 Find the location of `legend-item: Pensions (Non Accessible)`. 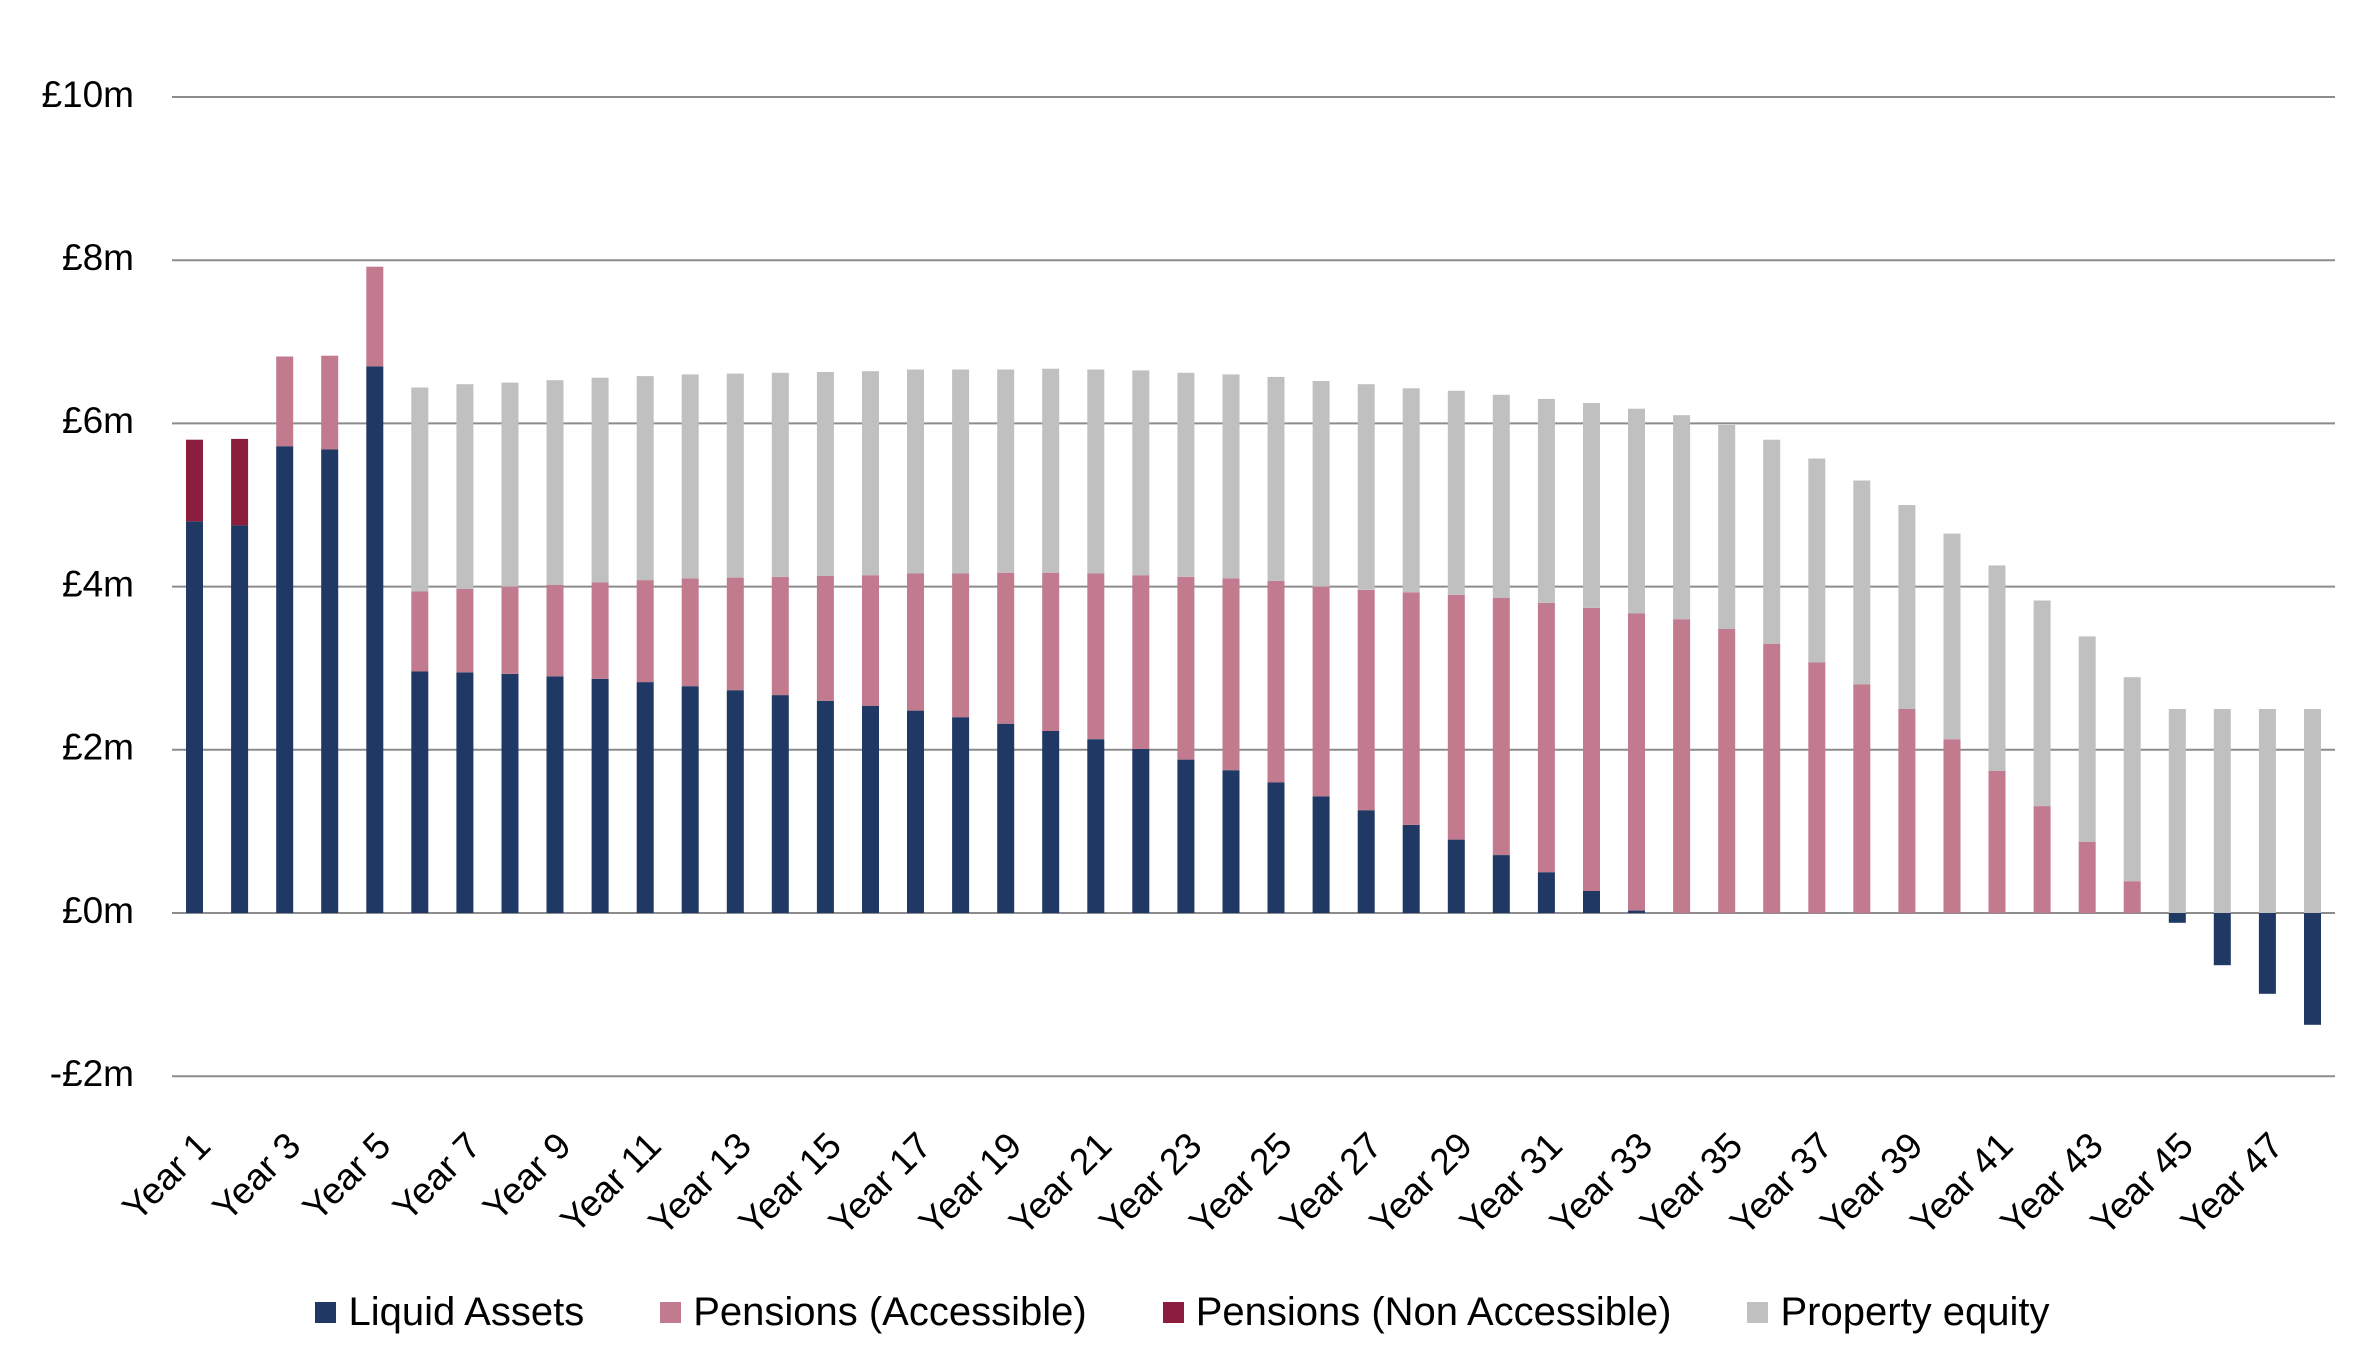

legend-item: Pensions (Non Accessible) is located at coordinates (1416, 1312).